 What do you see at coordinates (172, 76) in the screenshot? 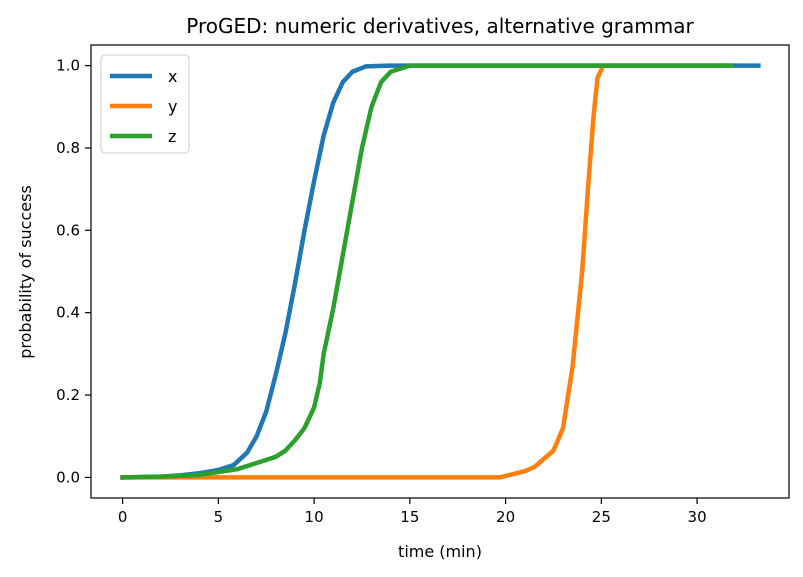
I see `legend-label-x: x` at bounding box center [172, 76].